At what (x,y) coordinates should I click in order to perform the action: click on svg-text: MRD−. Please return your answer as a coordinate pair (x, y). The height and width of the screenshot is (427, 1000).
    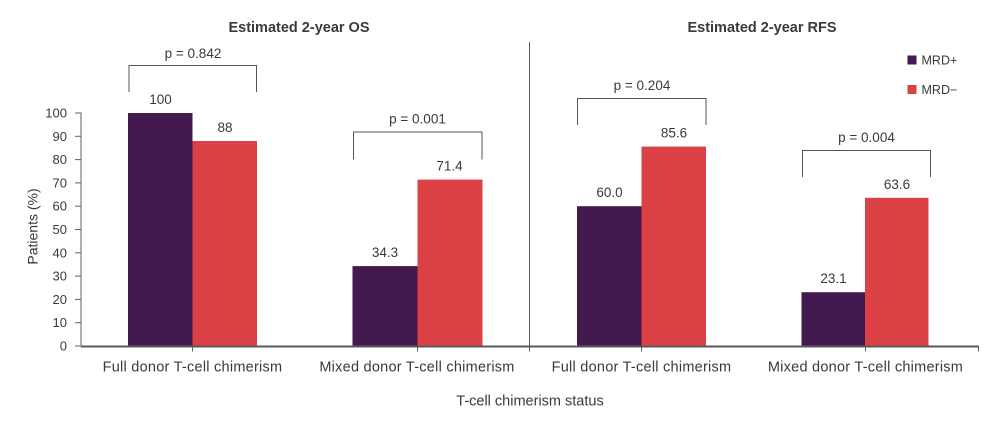
    Looking at the image, I should click on (940, 90).